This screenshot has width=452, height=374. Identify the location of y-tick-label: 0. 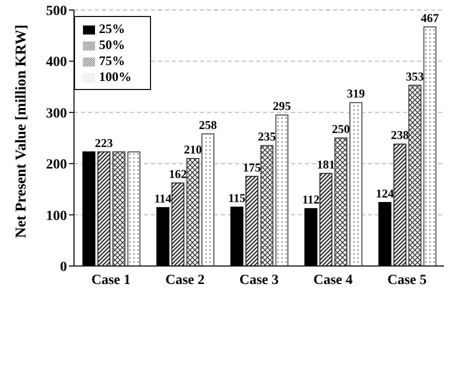
(63, 267).